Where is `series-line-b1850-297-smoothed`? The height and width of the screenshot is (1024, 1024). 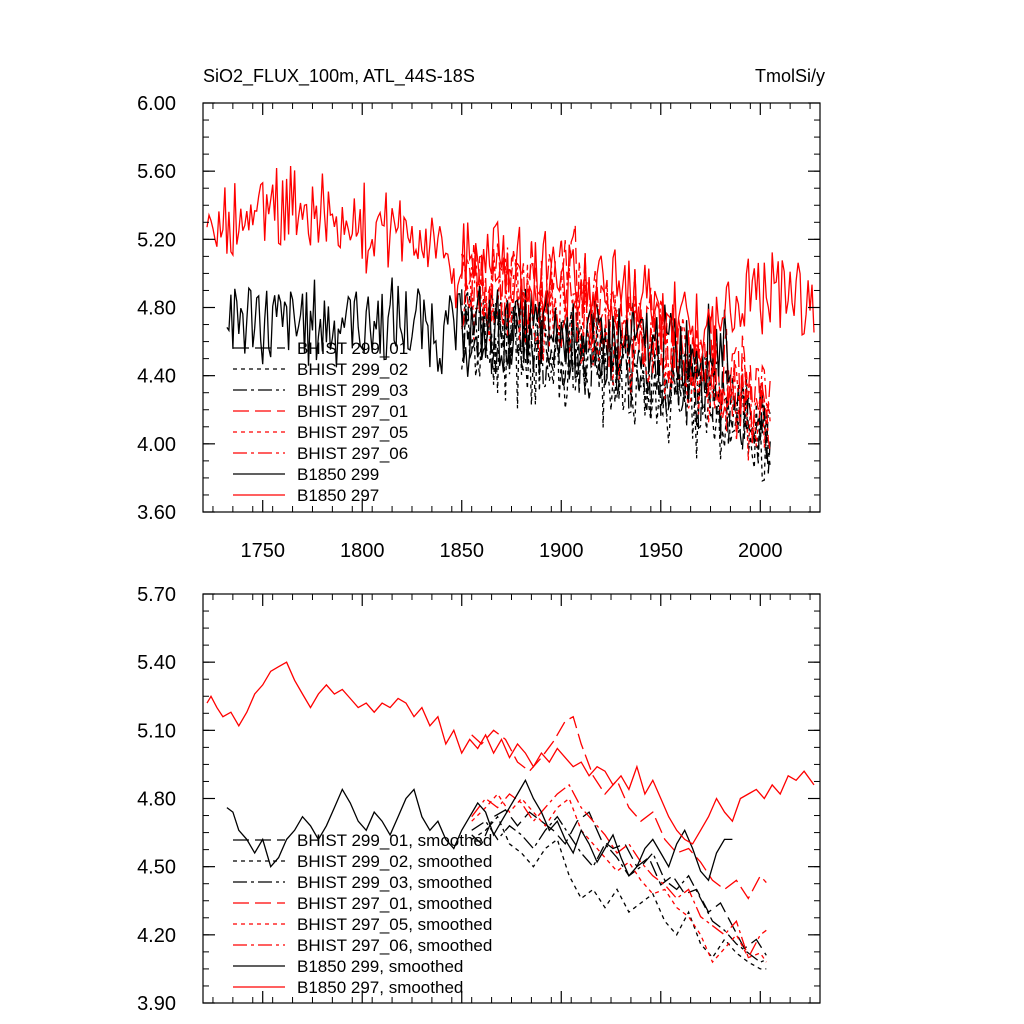 series-line-b1850-297-smoothed is located at coordinates (510, 753).